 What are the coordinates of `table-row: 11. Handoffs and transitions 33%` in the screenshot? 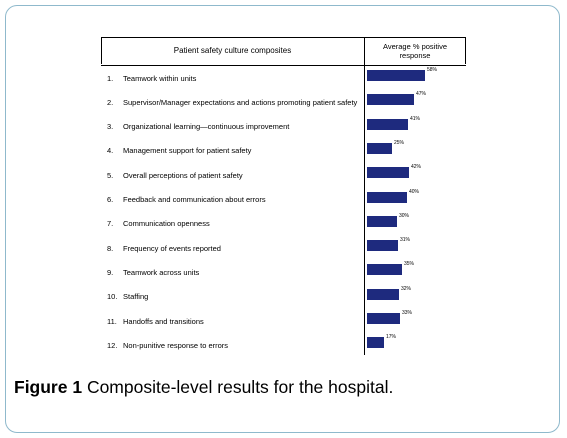 It's located at (283, 321).